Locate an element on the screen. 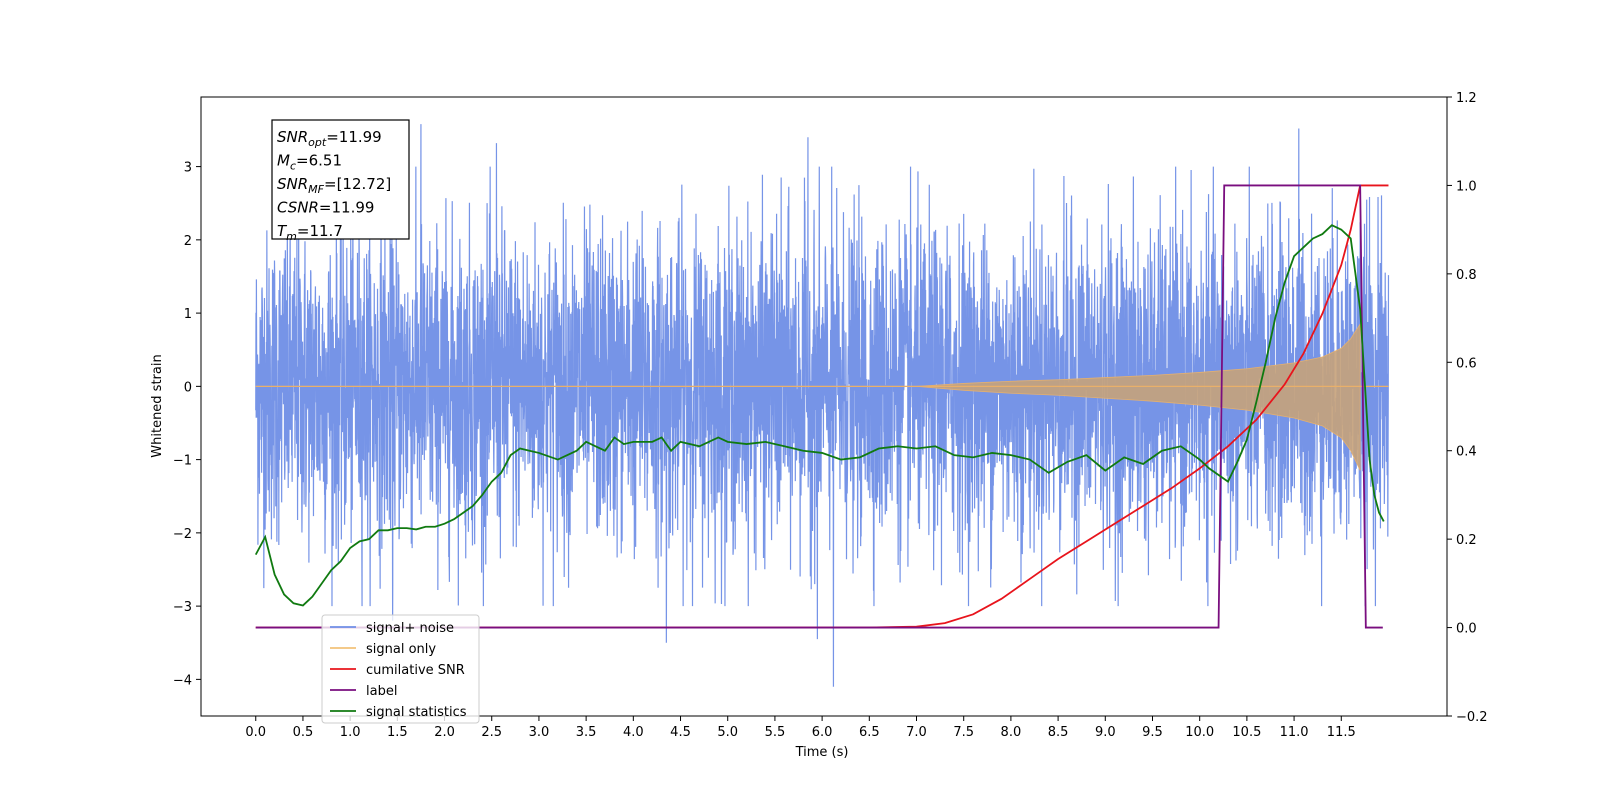 The image size is (1600, 804). y-right-tick-label: −0.2 is located at coordinates (1472, 717).